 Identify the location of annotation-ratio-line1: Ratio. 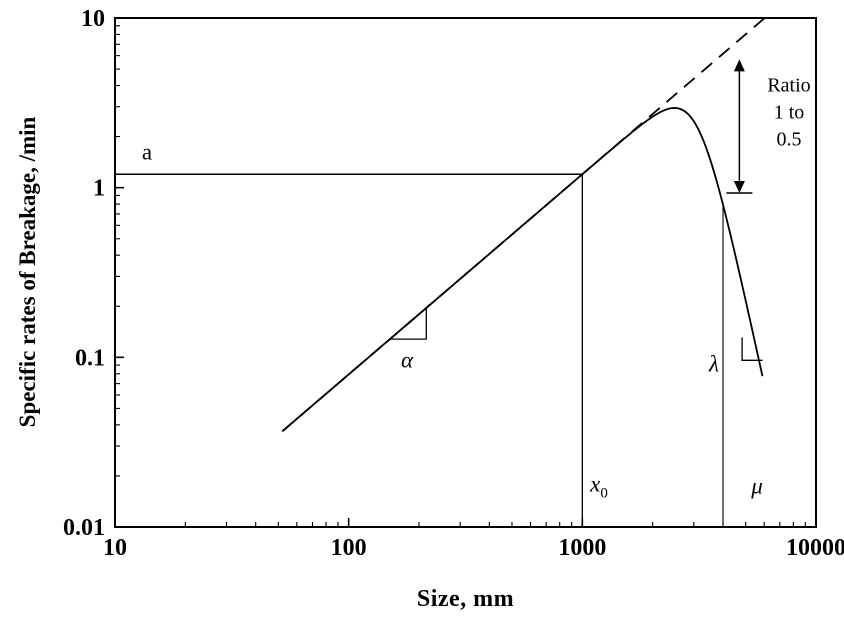
(789, 85).